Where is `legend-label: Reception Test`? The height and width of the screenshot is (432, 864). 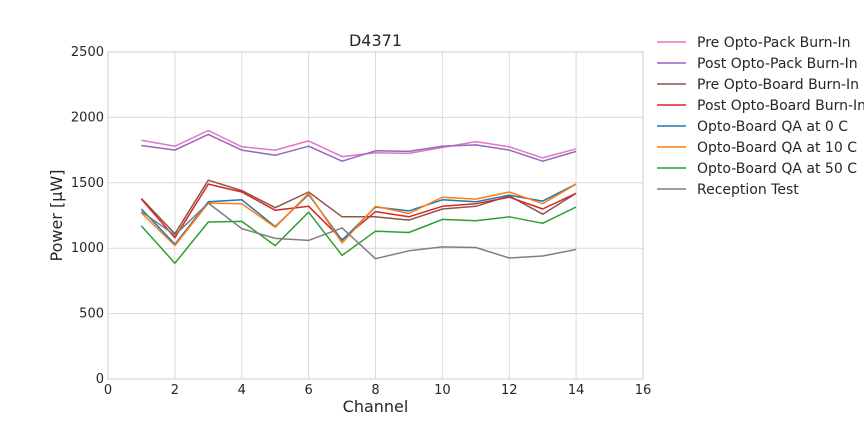
legend-label: Reception Test is located at coordinates (748, 190).